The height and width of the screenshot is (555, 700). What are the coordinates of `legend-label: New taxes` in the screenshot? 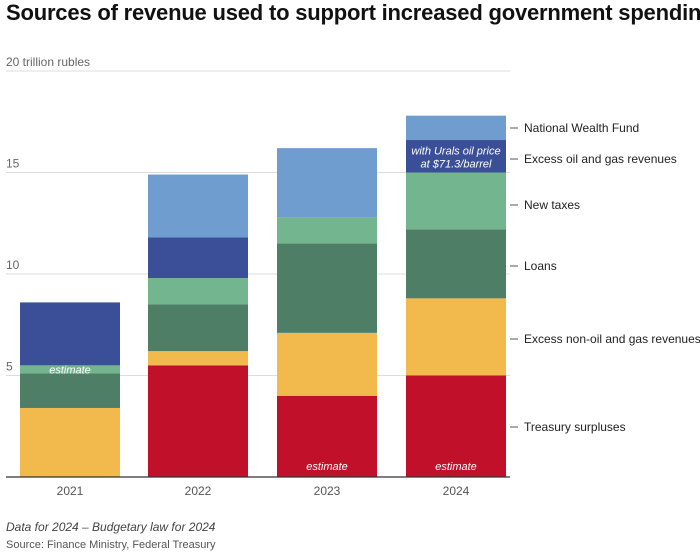 It's located at (552, 205).